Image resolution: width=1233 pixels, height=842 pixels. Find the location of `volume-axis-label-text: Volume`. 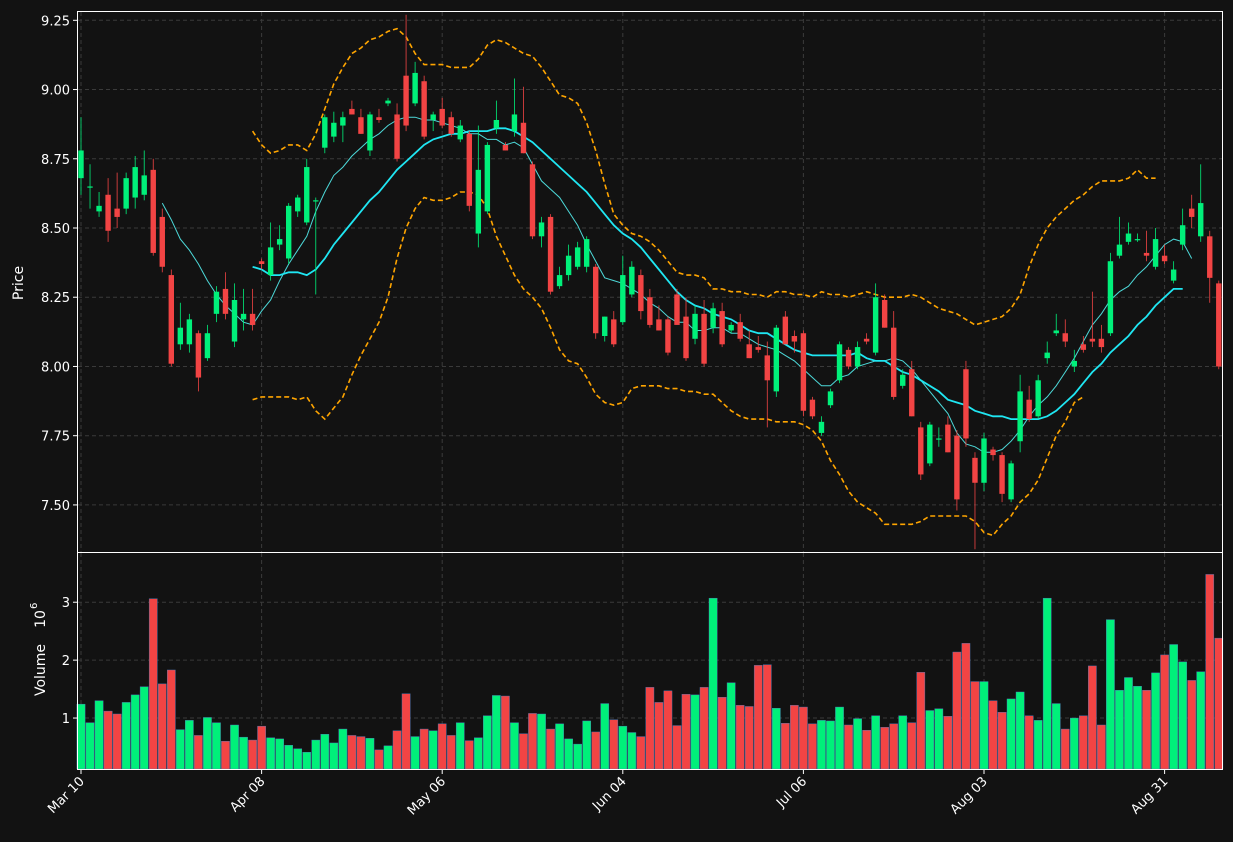

volume-axis-label-text: Volume is located at coordinates (41, 670).